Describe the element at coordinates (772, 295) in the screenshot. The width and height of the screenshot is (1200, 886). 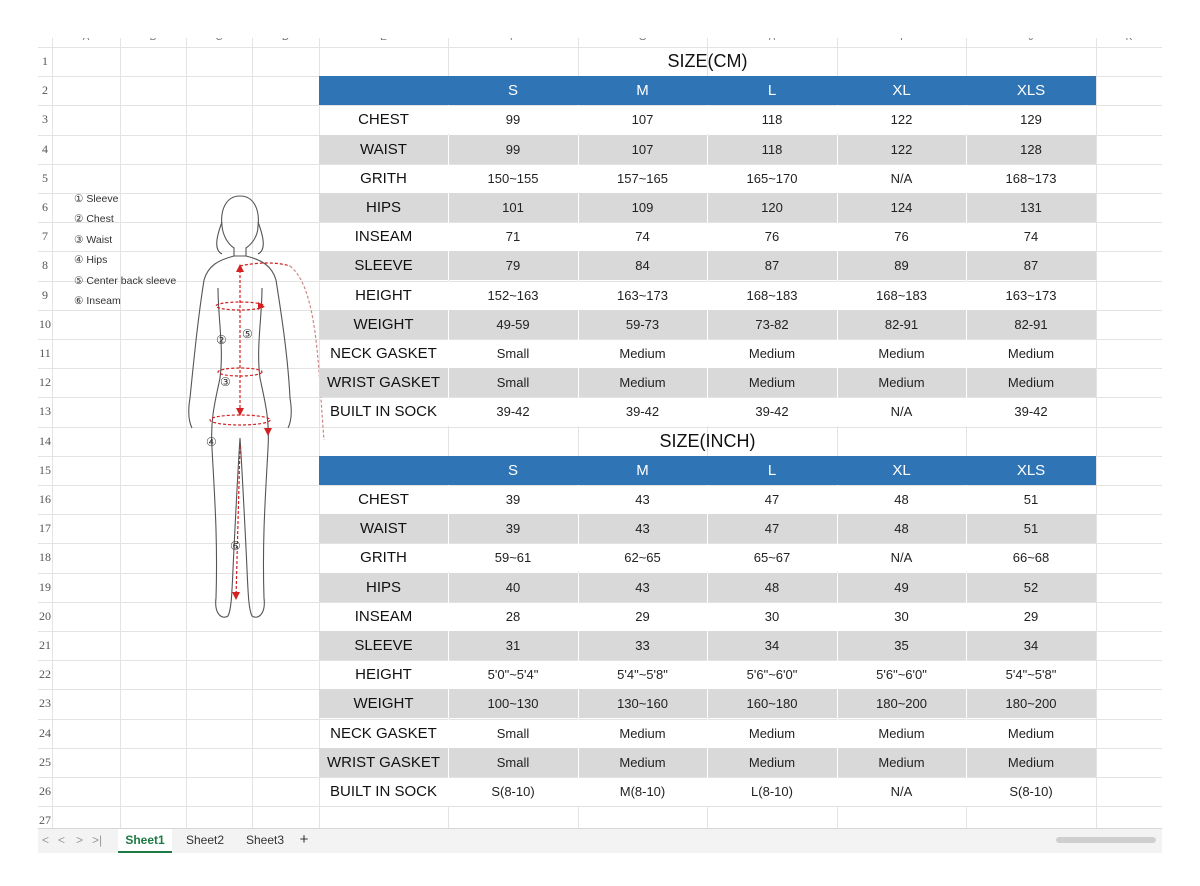
I see `value-cell: 168~183` at that location.